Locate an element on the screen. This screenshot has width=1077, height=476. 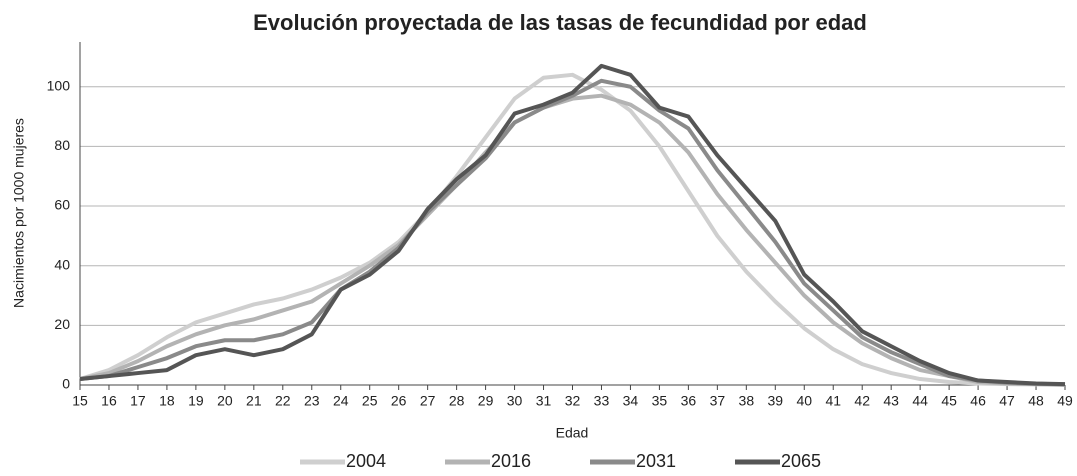
x-tick-label: 30 is located at coordinates (515, 401).